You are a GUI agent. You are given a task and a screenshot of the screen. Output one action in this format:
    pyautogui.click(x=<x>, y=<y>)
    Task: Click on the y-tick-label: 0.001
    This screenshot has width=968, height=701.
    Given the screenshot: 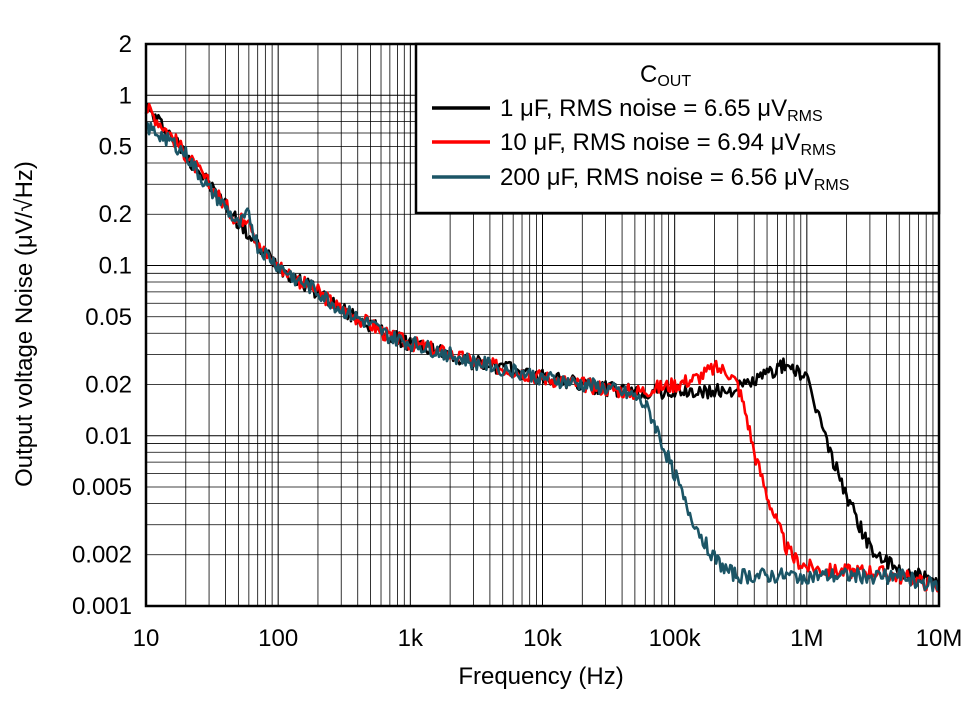 What is the action you would take?
    pyautogui.click(x=102, y=606)
    